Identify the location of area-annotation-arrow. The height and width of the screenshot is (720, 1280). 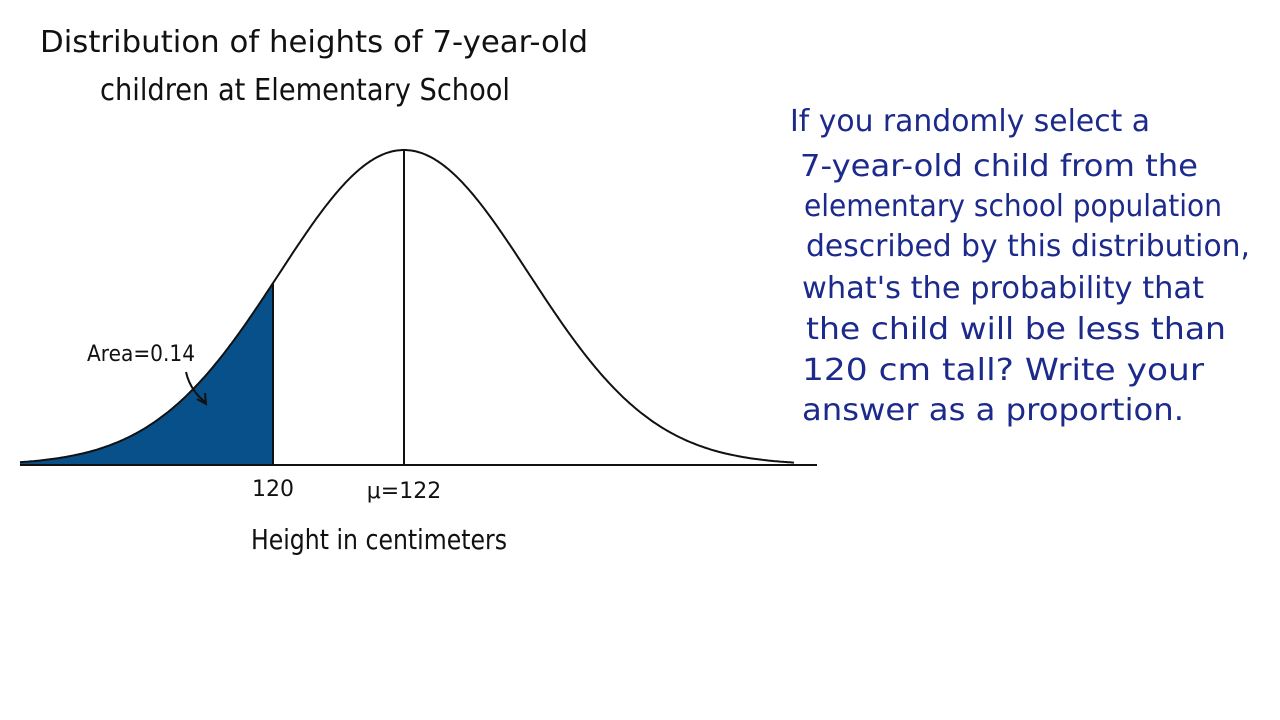
(195, 387).